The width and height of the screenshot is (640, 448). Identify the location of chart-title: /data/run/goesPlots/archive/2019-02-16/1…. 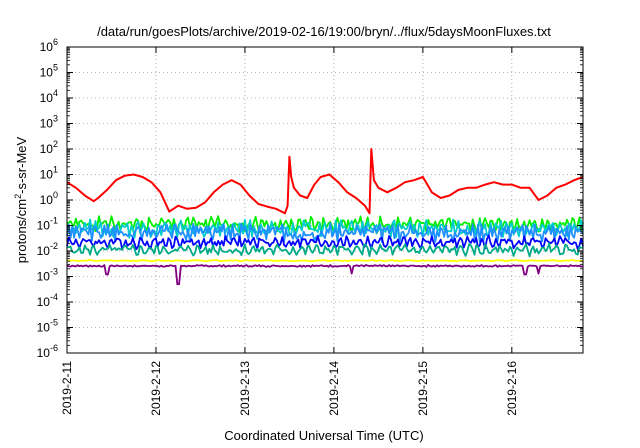
(324, 31).